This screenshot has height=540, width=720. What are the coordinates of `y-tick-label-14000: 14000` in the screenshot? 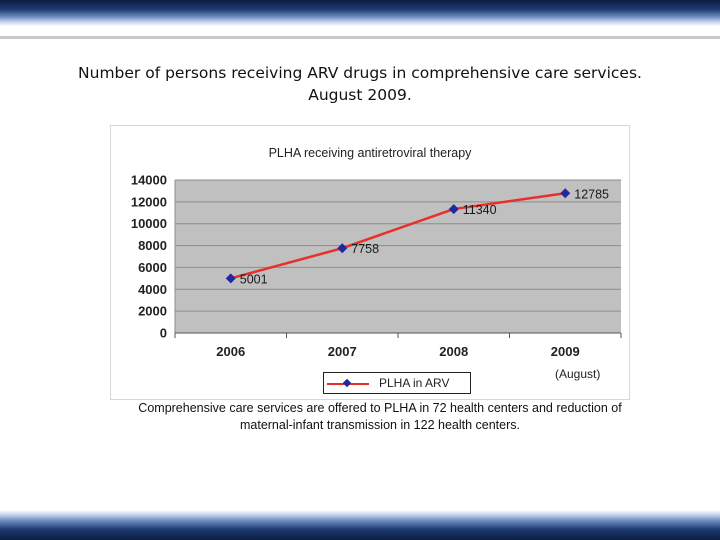 It's located at (149, 180).